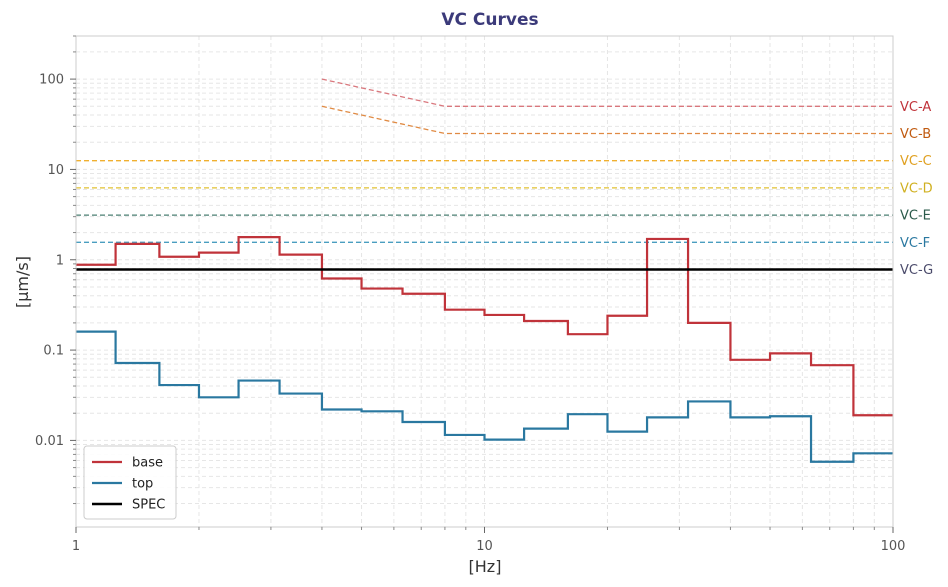  What do you see at coordinates (489, 20) in the screenshot?
I see `chart-title: VC Curves` at bounding box center [489, 20].